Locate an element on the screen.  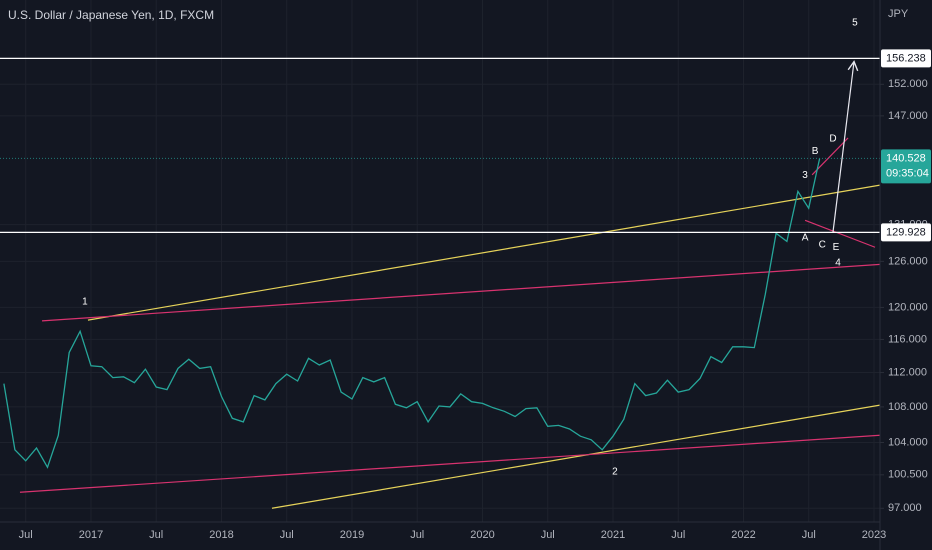
y-tick-label: 116.000 is located at coordinates (907, 339).